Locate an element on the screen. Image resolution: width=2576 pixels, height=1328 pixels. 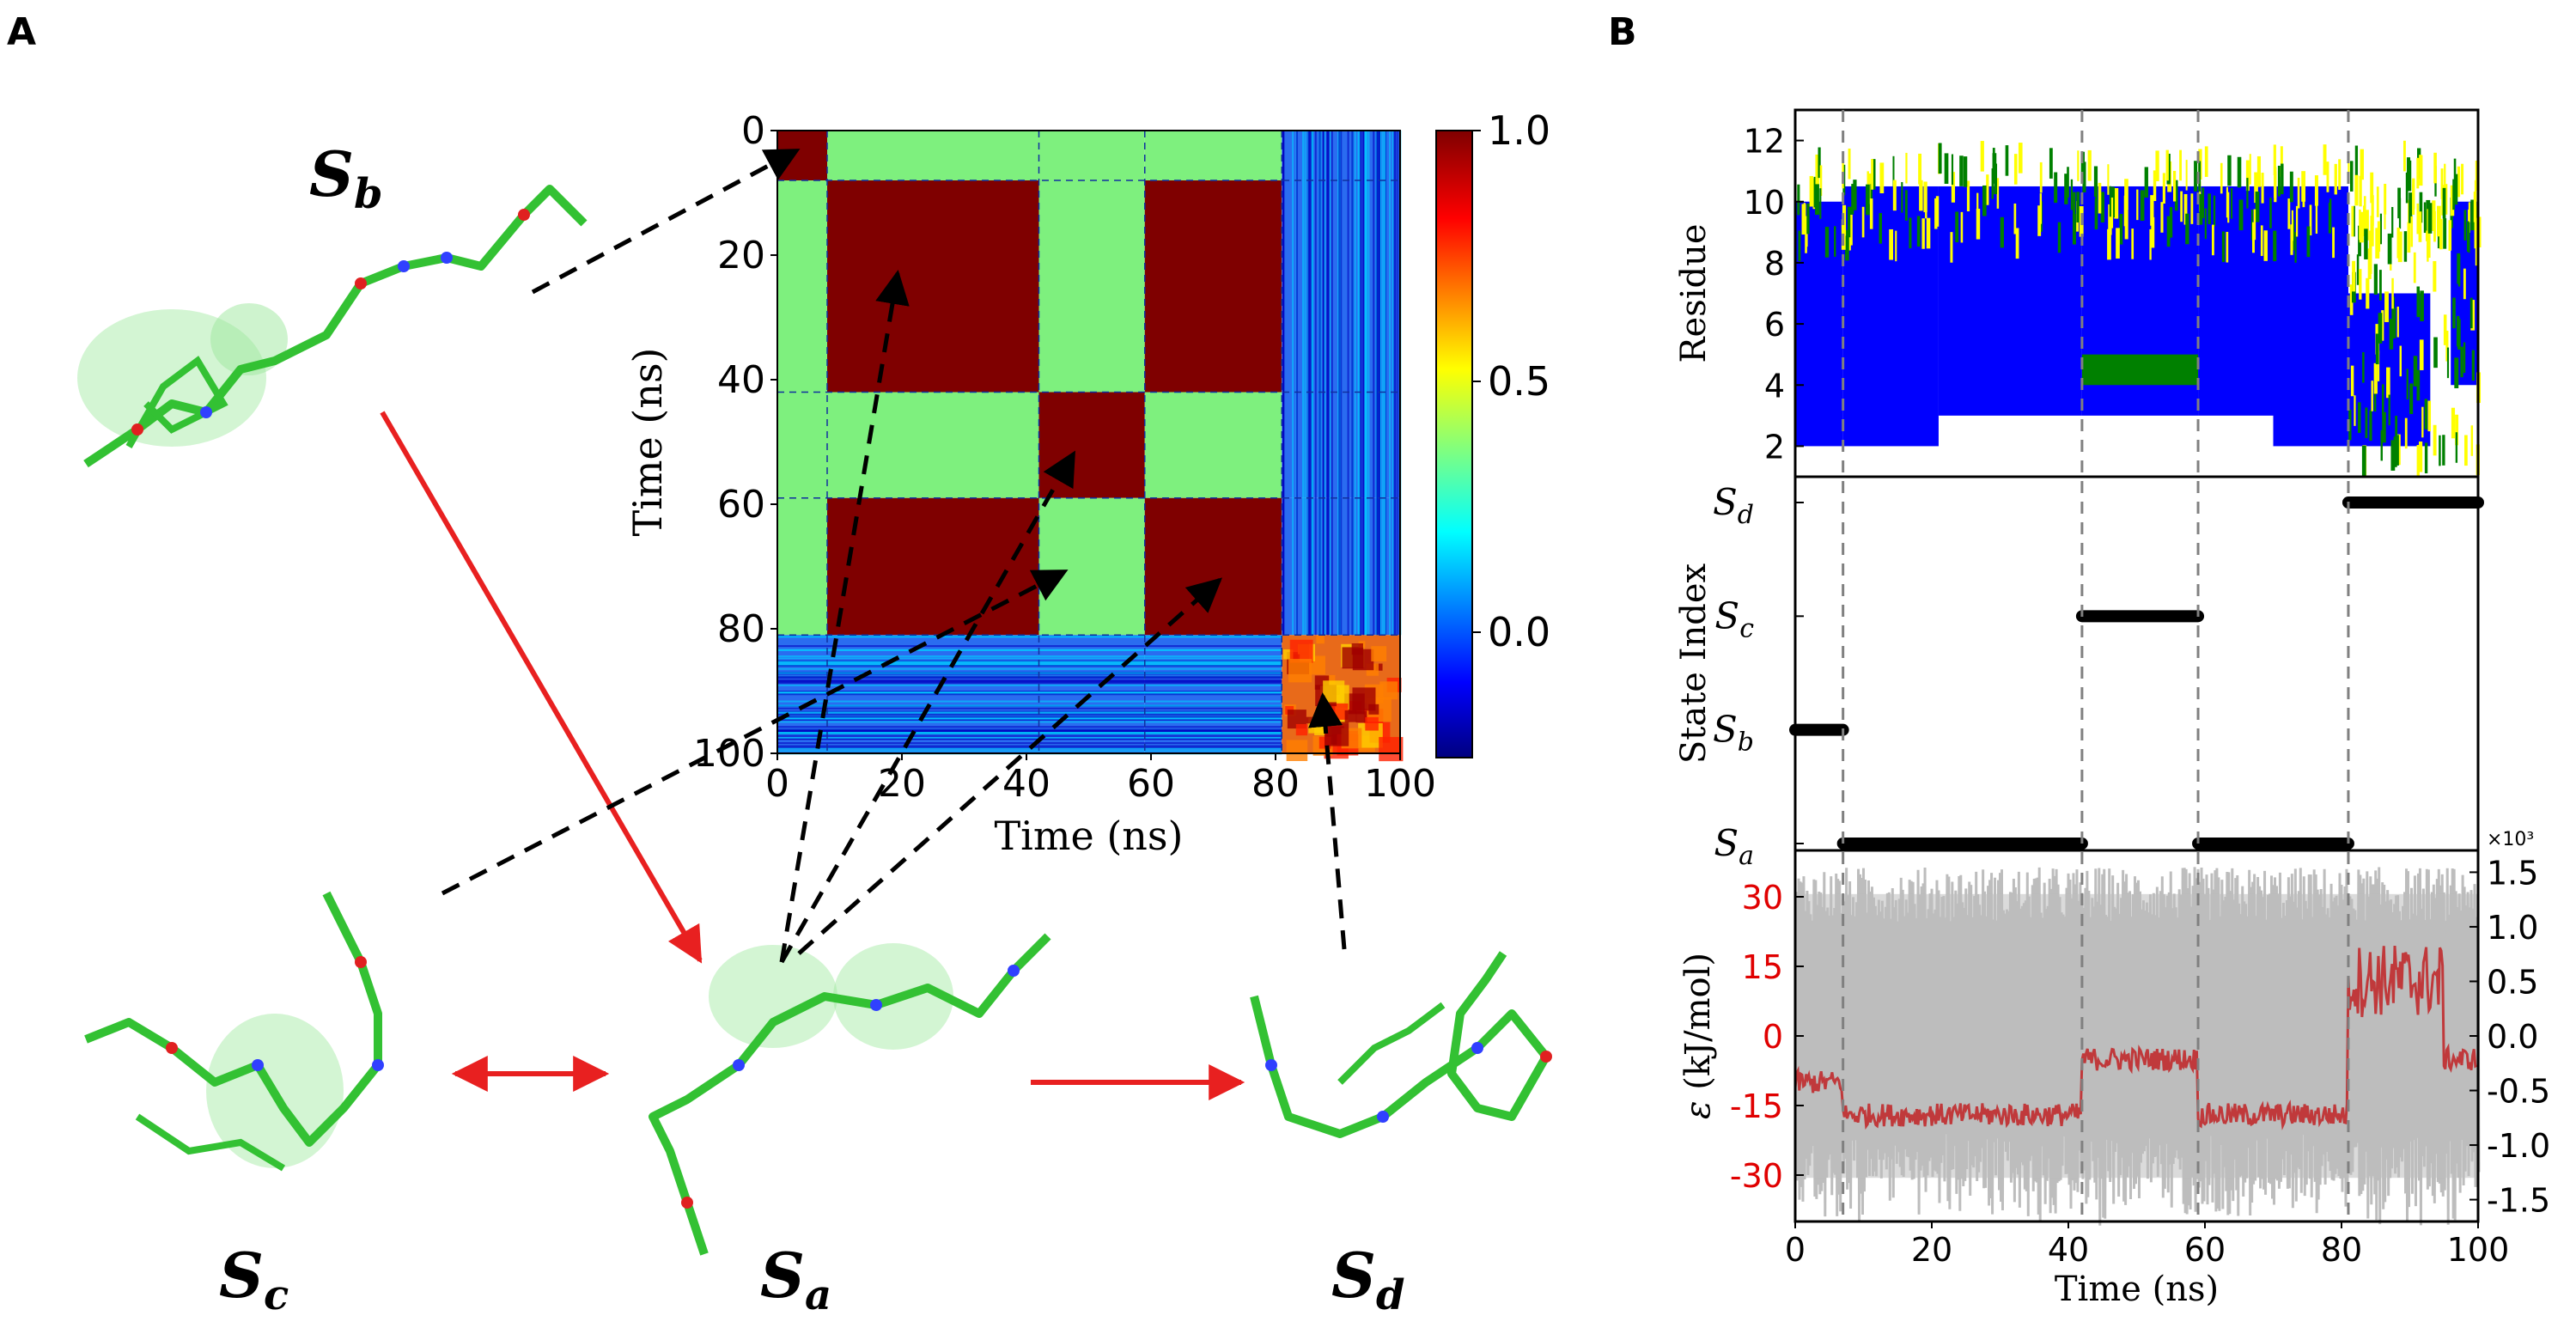
energy-ytick-label: -30 is located at coordinates (1756, 1176).